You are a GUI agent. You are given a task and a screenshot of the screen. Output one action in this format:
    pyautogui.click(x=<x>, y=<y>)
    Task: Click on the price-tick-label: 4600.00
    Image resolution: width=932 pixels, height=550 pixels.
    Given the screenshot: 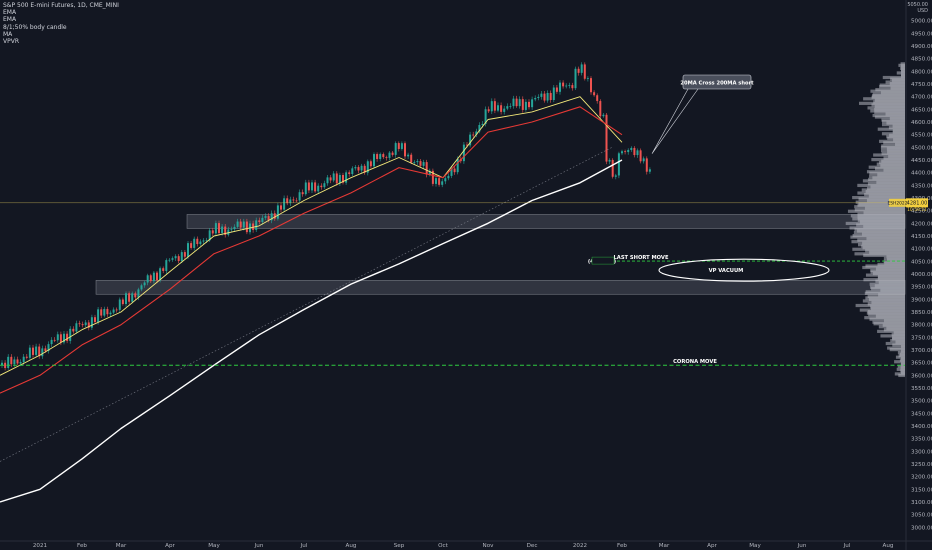 What is the action you would take?
    pyautogui.click(x=921, y=123)
    